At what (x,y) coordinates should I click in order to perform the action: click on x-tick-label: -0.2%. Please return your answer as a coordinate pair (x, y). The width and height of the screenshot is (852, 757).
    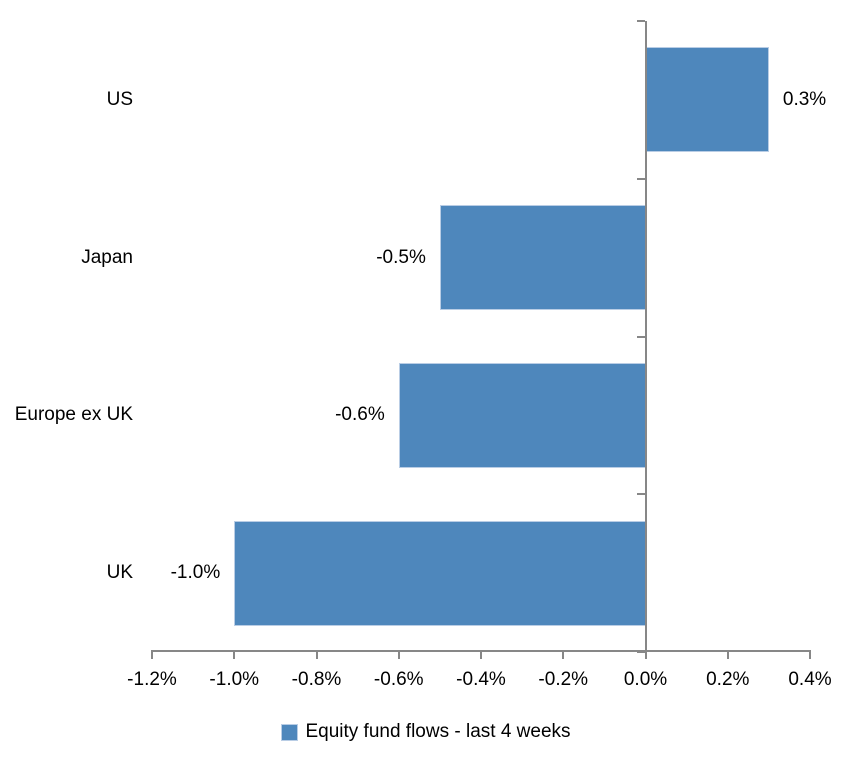
    Looking at the image, I should click on (563, 679).